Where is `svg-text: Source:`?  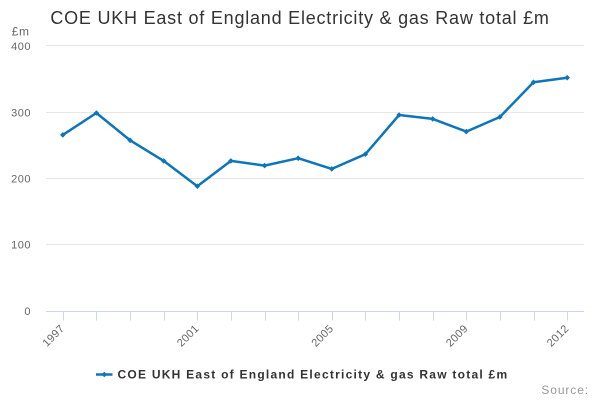 svg-text: Source: is located at coordinates (565, 390).